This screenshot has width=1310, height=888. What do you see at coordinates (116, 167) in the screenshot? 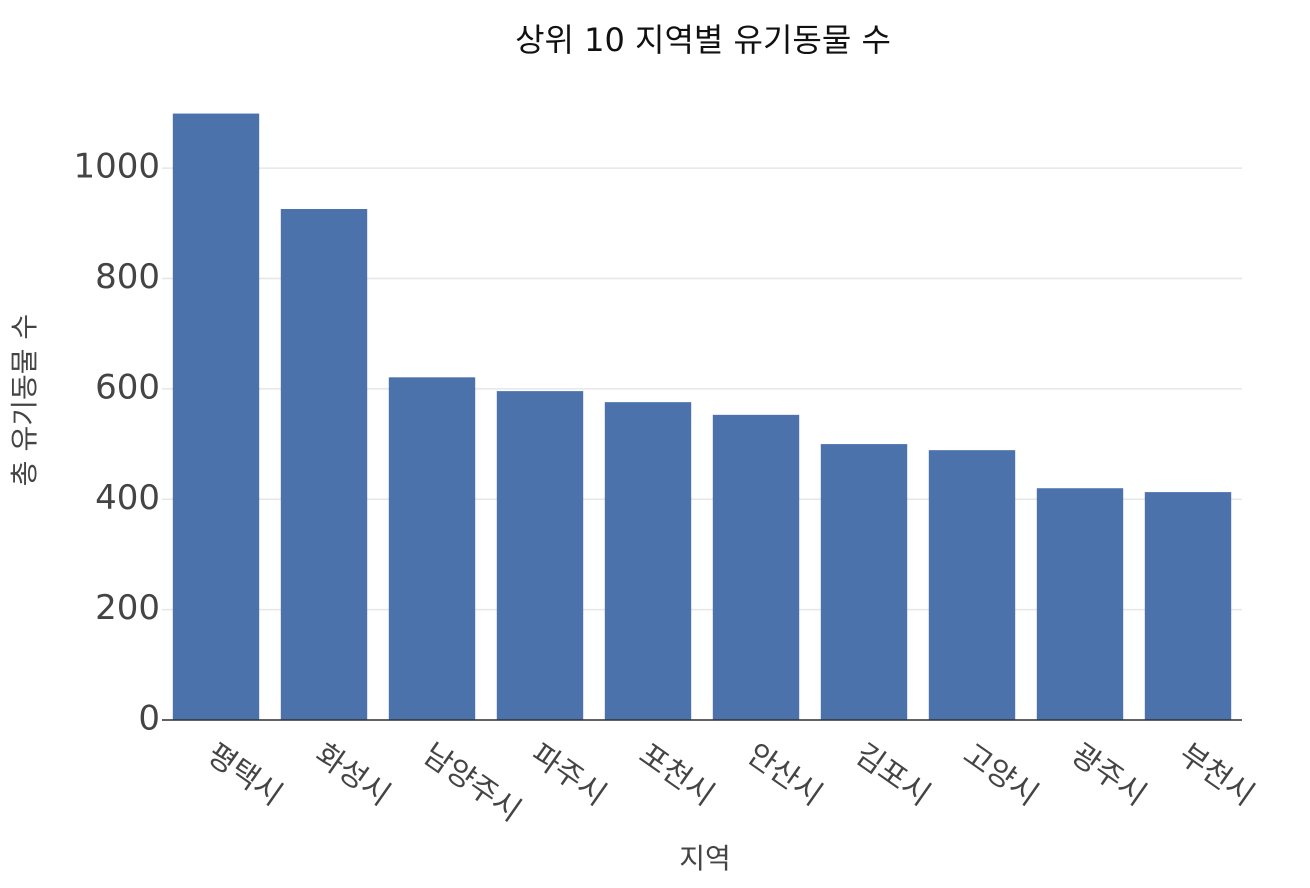
I see `y-tick-label: 1000` at bounding box center [116, 167].